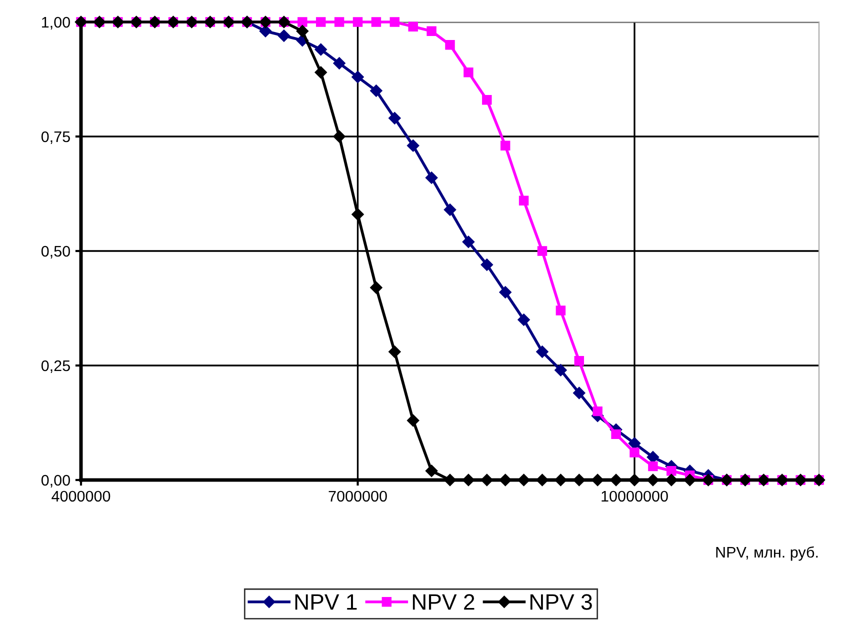 The height and width of the screenshot is (633, 842). Describe the element at coordinates (326, 602) in the screenshot. I see `legend-label: NPV 1` at that location.